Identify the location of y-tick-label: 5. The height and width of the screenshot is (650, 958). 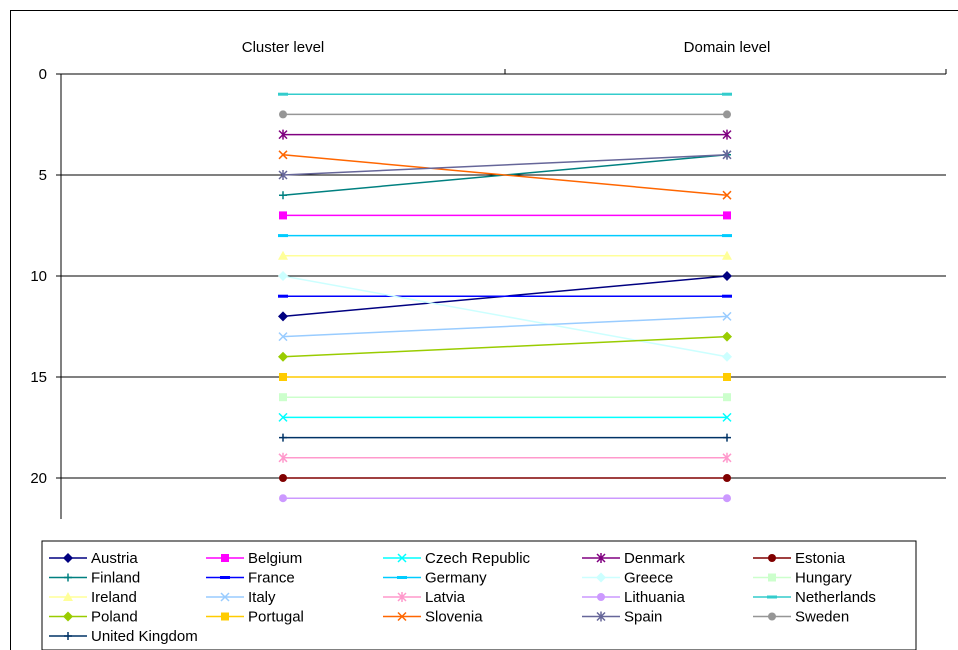
(43, 175).